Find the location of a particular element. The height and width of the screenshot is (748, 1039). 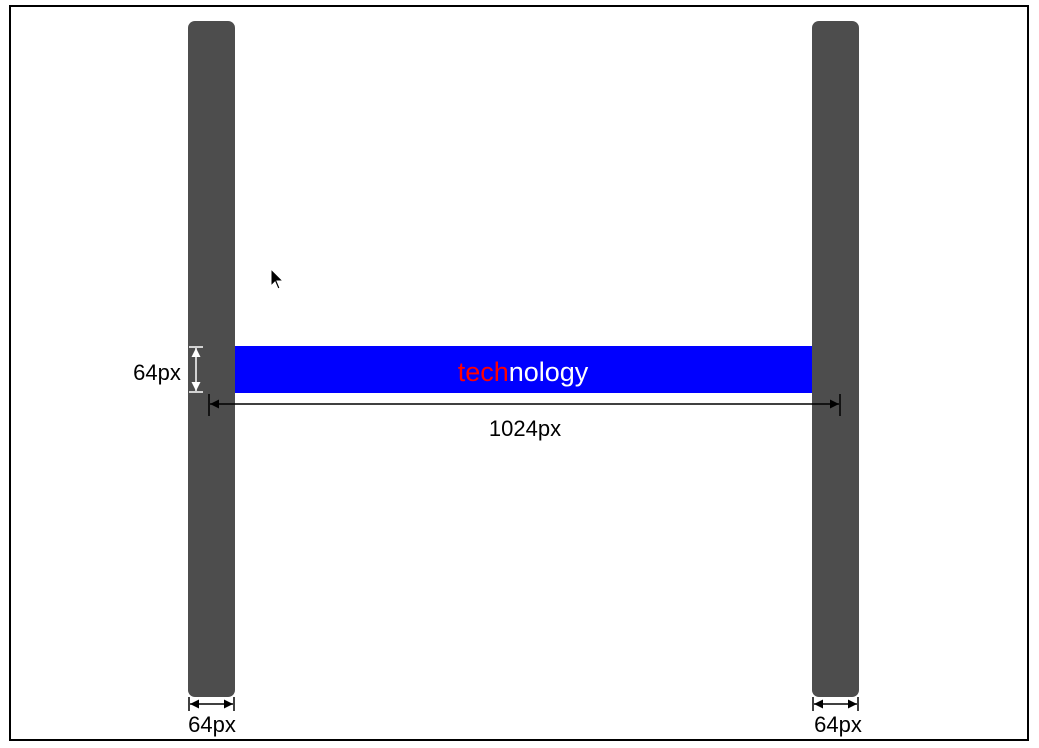

width-label: 1024px is located at coordinates (525, 428).